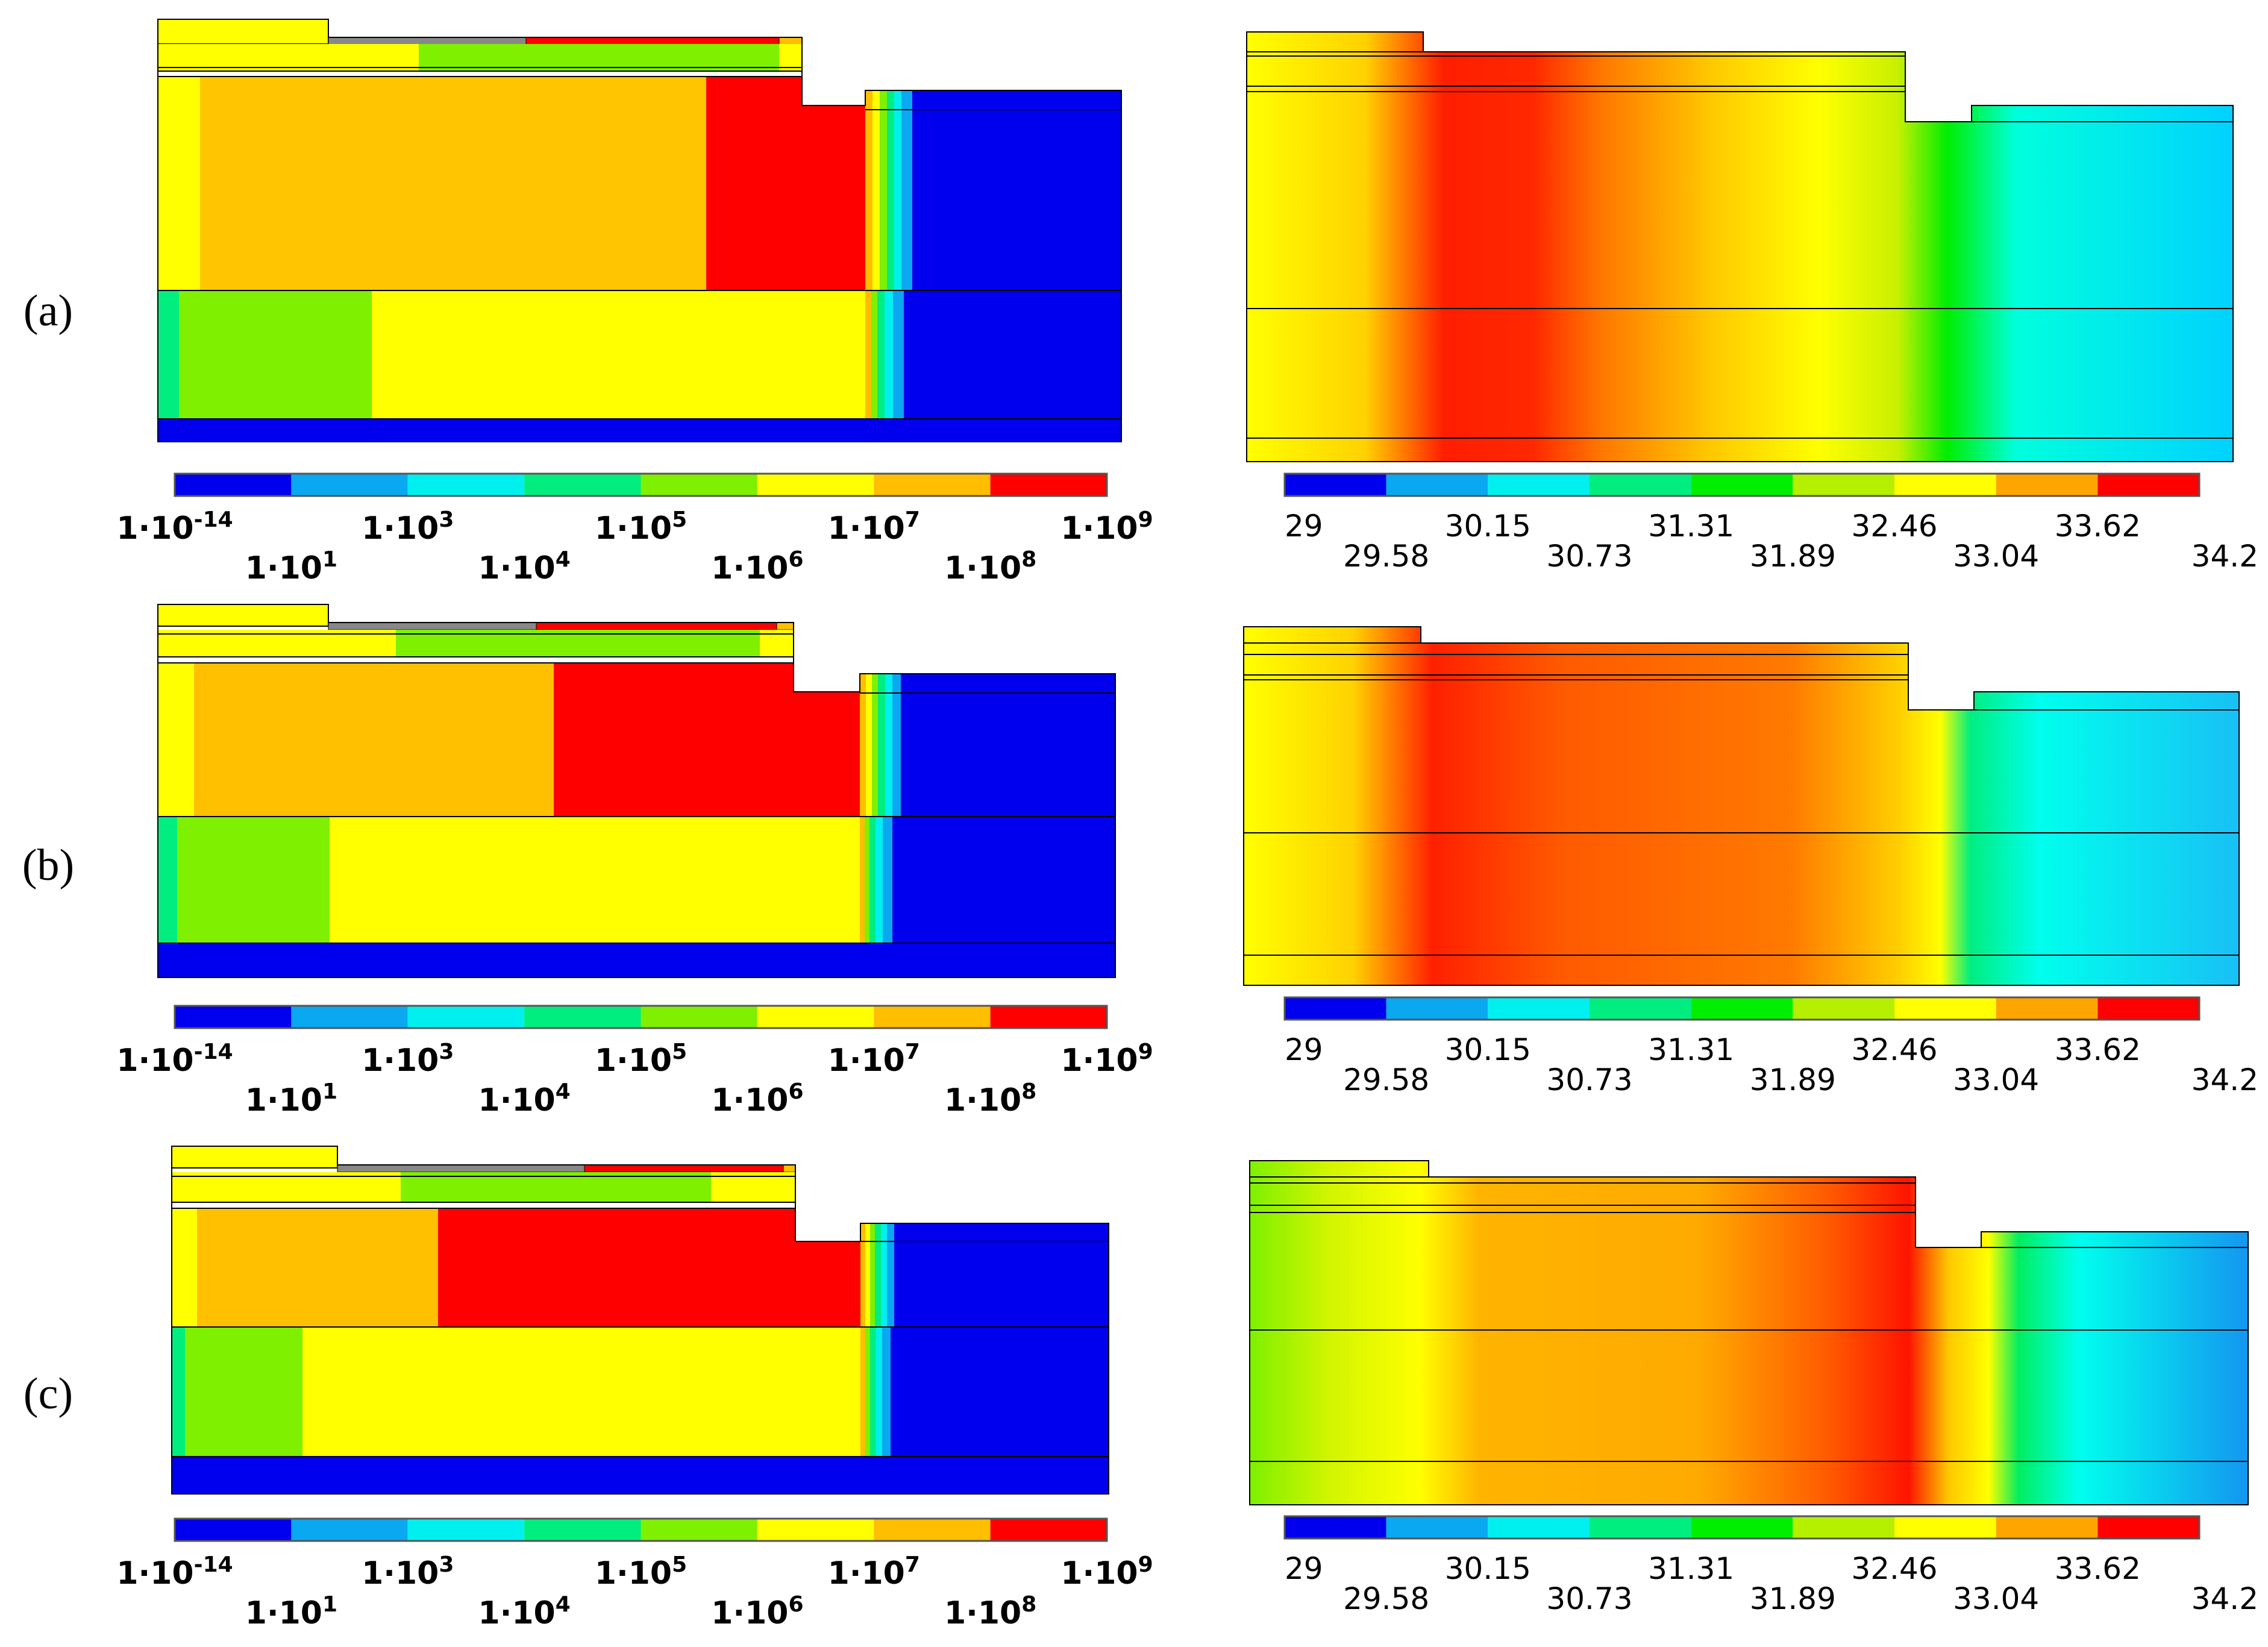 This screenshot has height=1647, width=2268. What do you see at coordinates (291, 566) in the screenshot?
I see `left-colorbar-tick-label: 1·101` at bounding box center [291, 566].